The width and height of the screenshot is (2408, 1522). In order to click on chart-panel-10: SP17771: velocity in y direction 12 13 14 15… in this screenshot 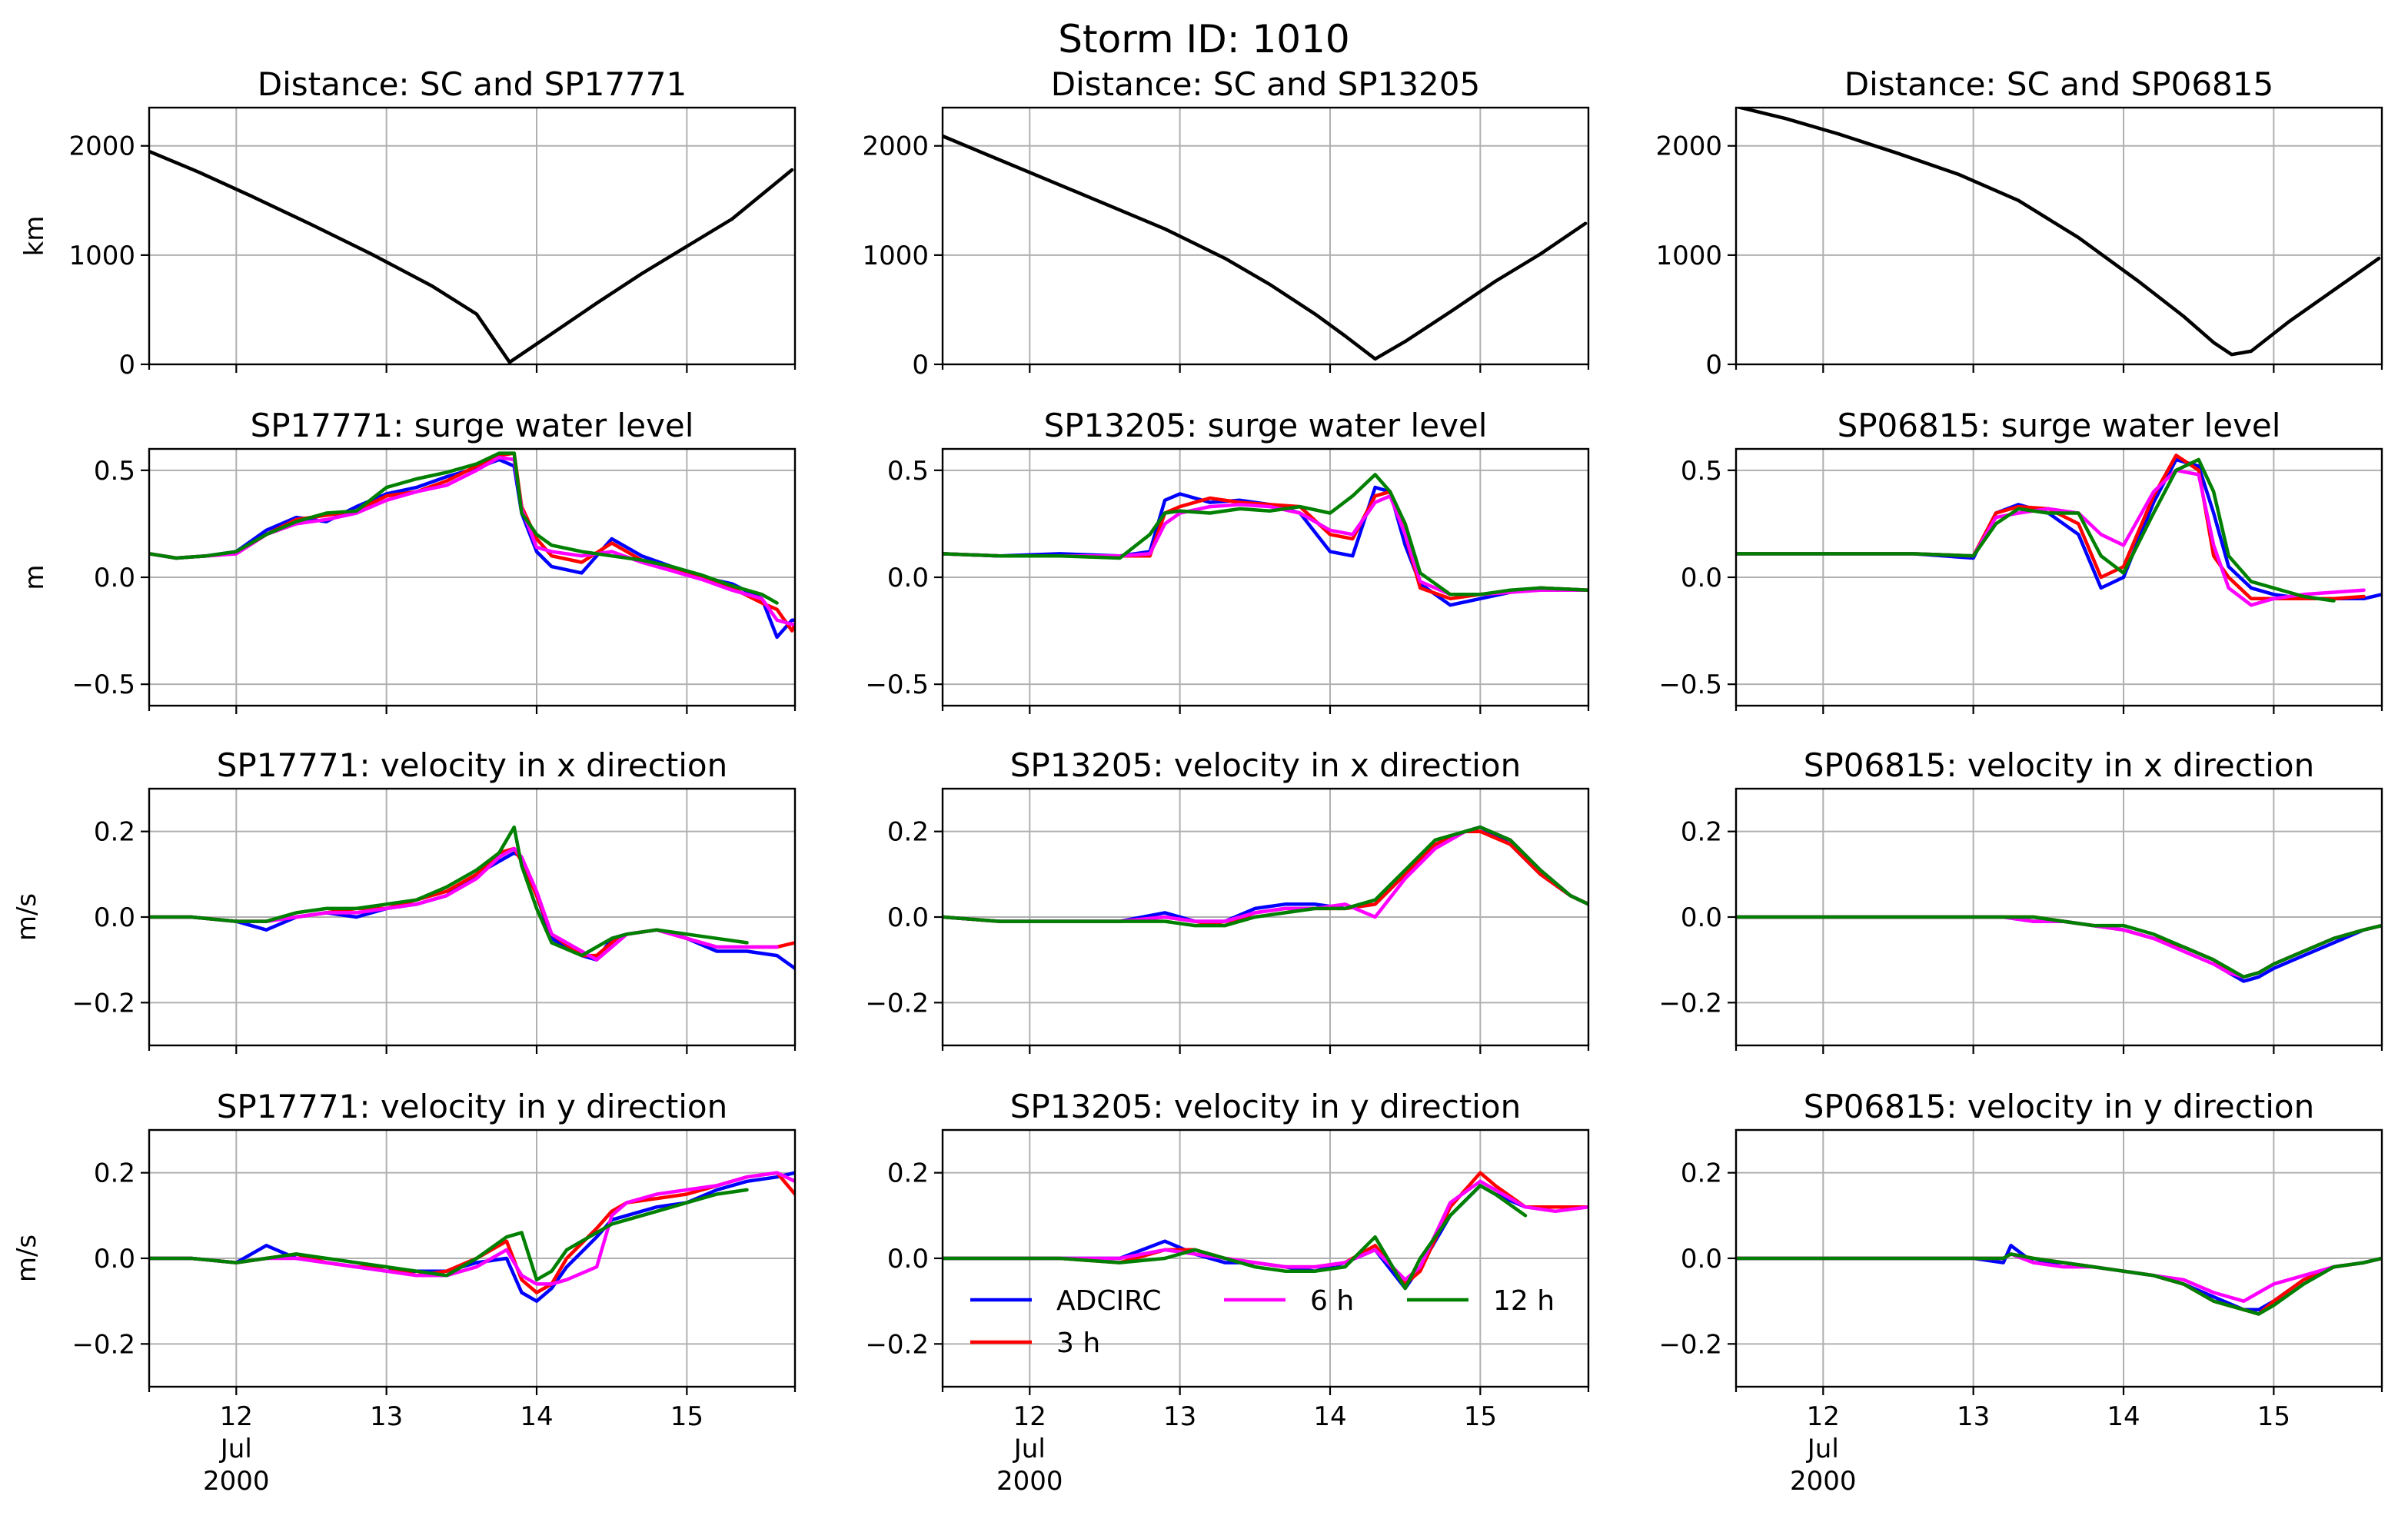, I will do `click(405, 1292)`.